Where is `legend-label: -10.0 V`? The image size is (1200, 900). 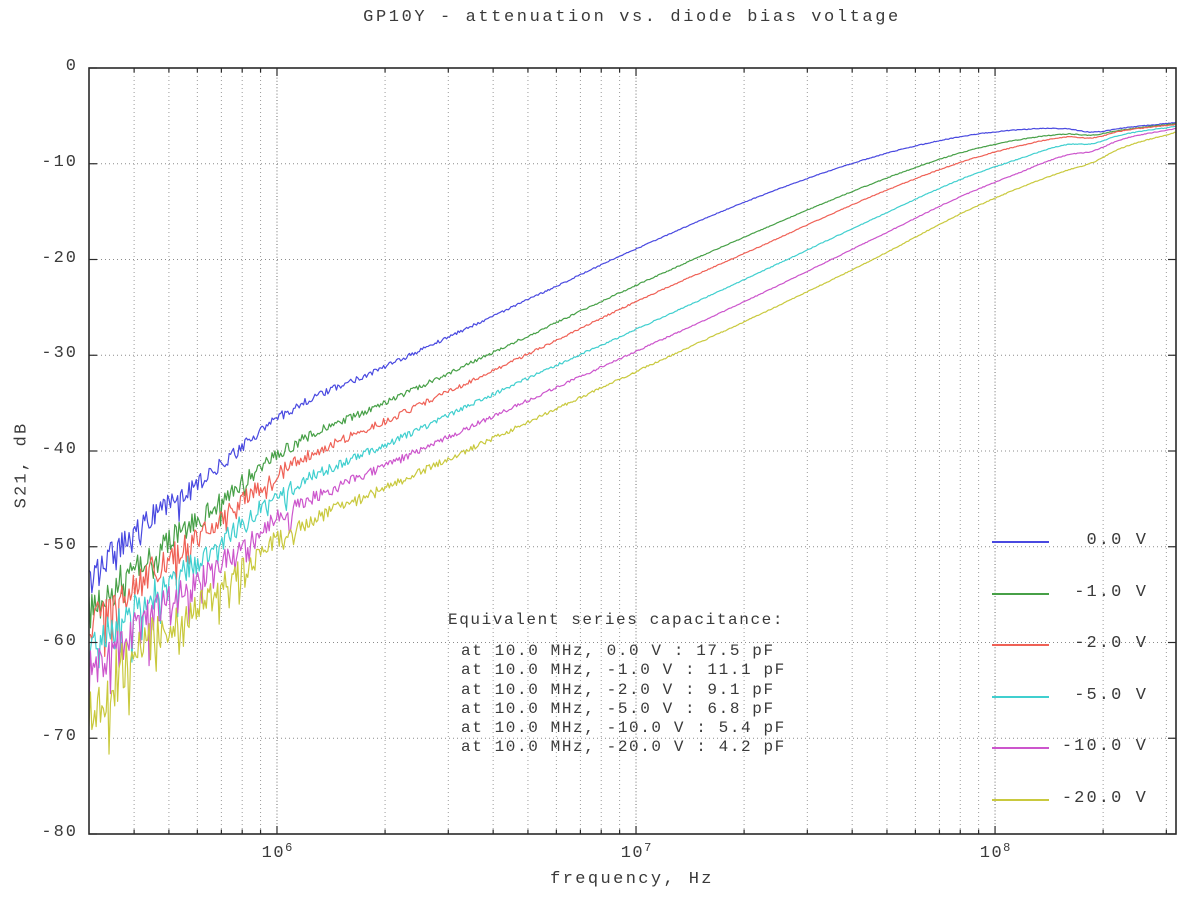
legend-label: -10.0 V is located at coordinates (1104, 746).